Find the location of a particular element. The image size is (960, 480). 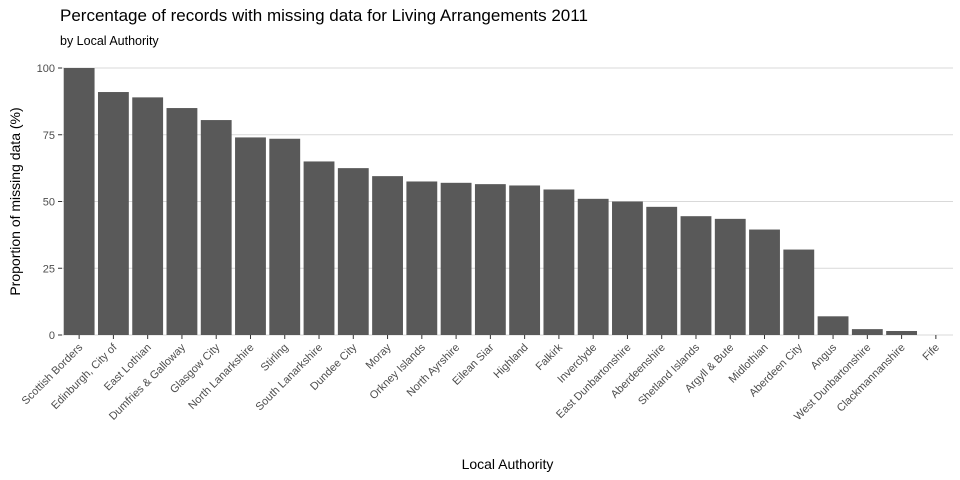

y-tick-label: 75 is located at coordinates (49, 136).